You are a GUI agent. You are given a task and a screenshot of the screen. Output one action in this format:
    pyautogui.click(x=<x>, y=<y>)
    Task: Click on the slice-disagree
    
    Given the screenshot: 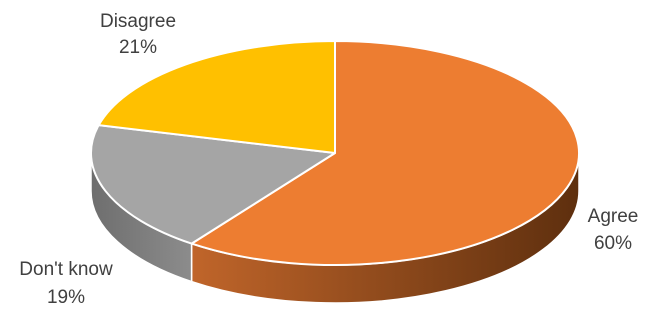 What is the action you would take?
    pyautogui.click(x=216, y=97)
    